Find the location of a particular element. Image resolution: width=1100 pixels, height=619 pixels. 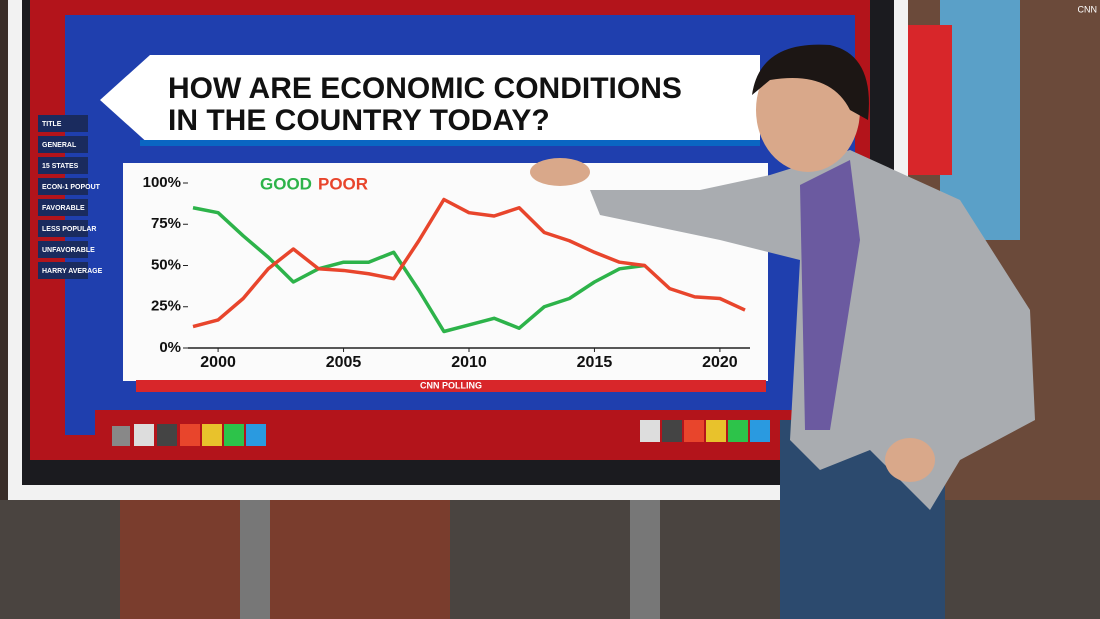

sidebar-label: HARRY AVERAGE is located at coordinates (72, 271).